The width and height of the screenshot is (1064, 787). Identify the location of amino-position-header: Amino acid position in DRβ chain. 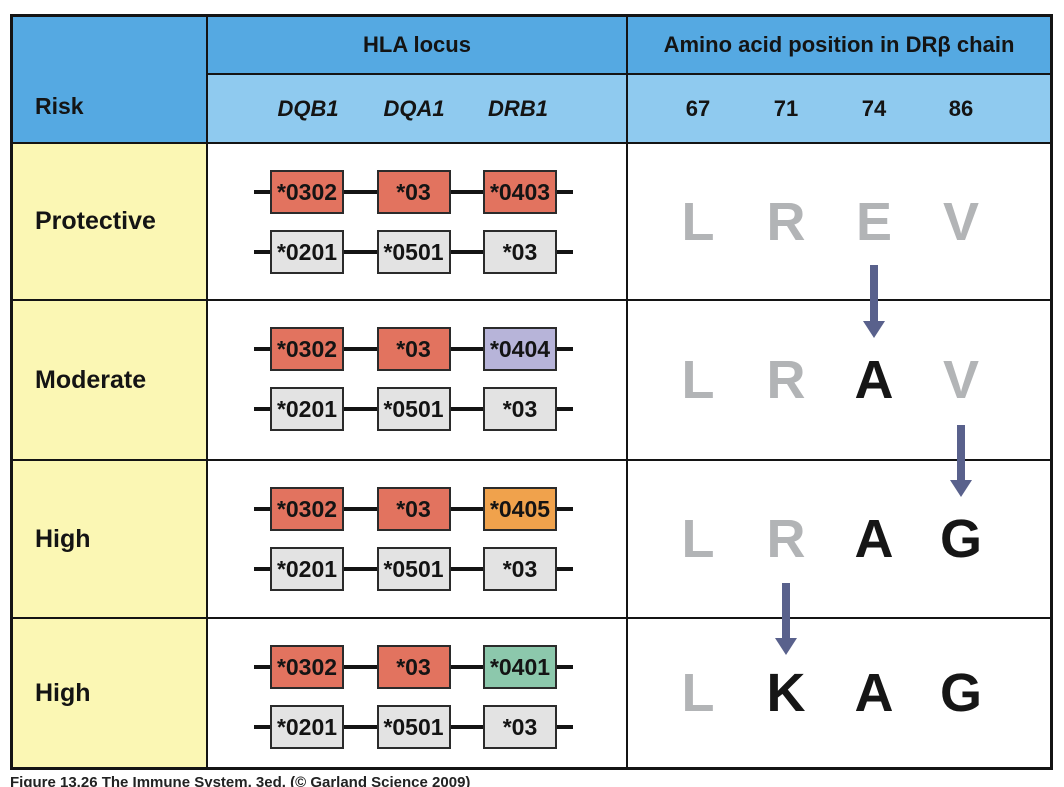
(839, 46).